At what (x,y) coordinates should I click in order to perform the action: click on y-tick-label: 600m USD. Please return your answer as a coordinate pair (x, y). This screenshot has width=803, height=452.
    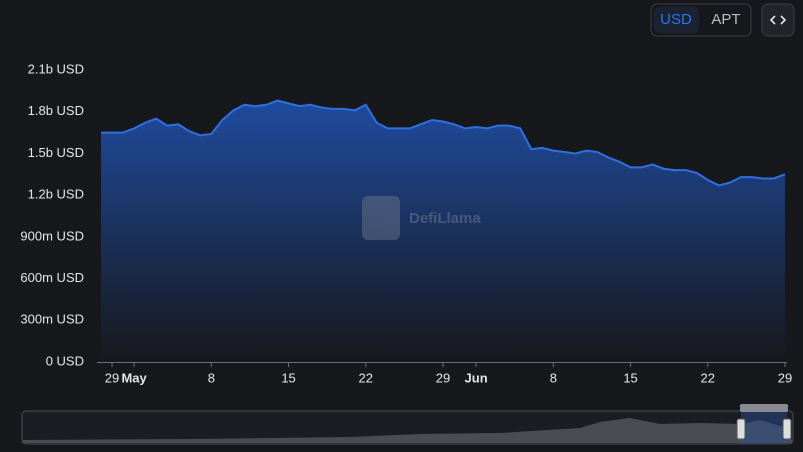
    Looking at the image, I should click on (52, 277).